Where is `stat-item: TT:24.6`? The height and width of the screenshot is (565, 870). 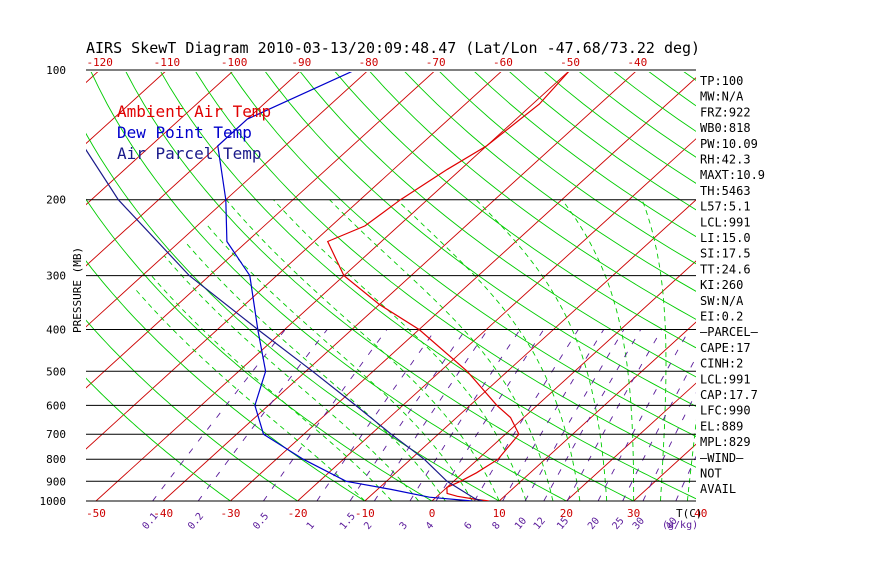
stat-item: TT:24.6 is located at coordinates (725, 269).